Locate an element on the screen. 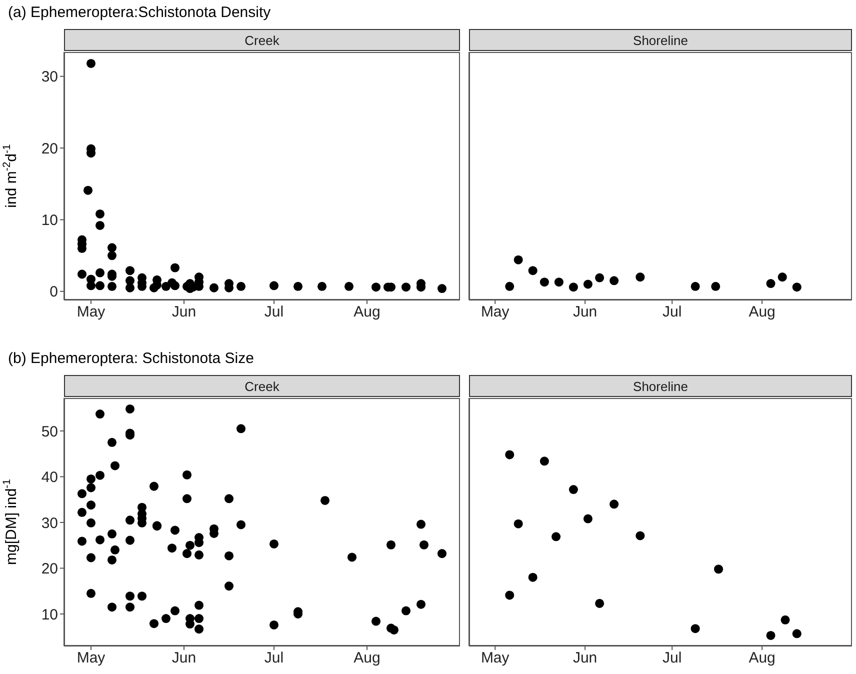 The image size is (856, 674). y-tick-label: 40 is located at coordinates (49, 477).